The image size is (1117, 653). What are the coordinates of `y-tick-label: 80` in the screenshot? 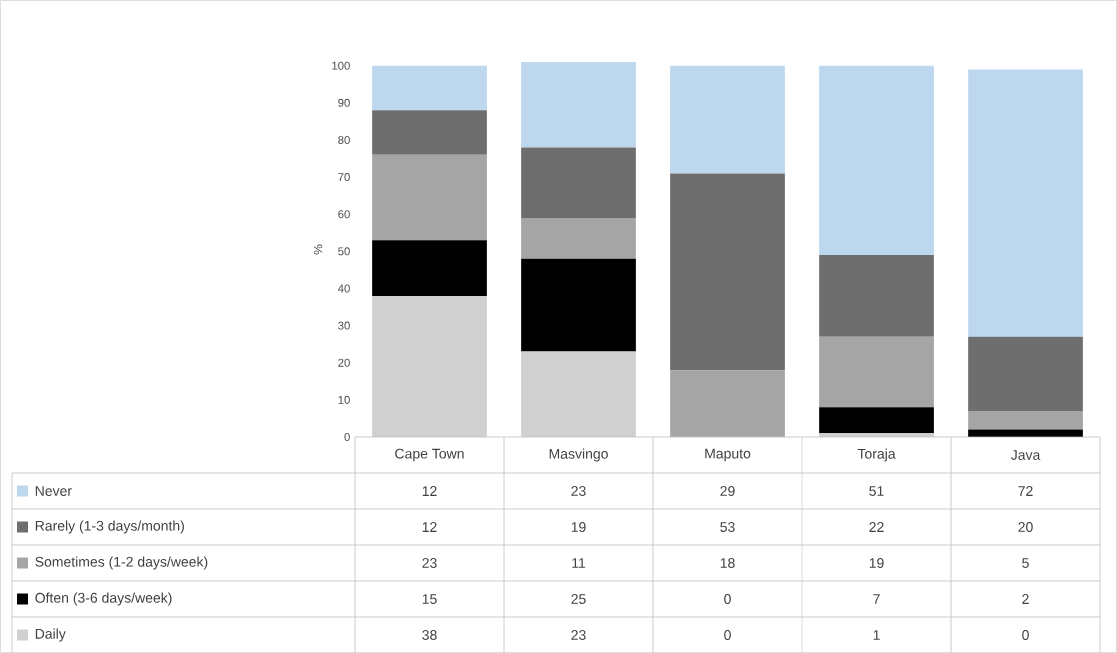 It's located at (344, 139).